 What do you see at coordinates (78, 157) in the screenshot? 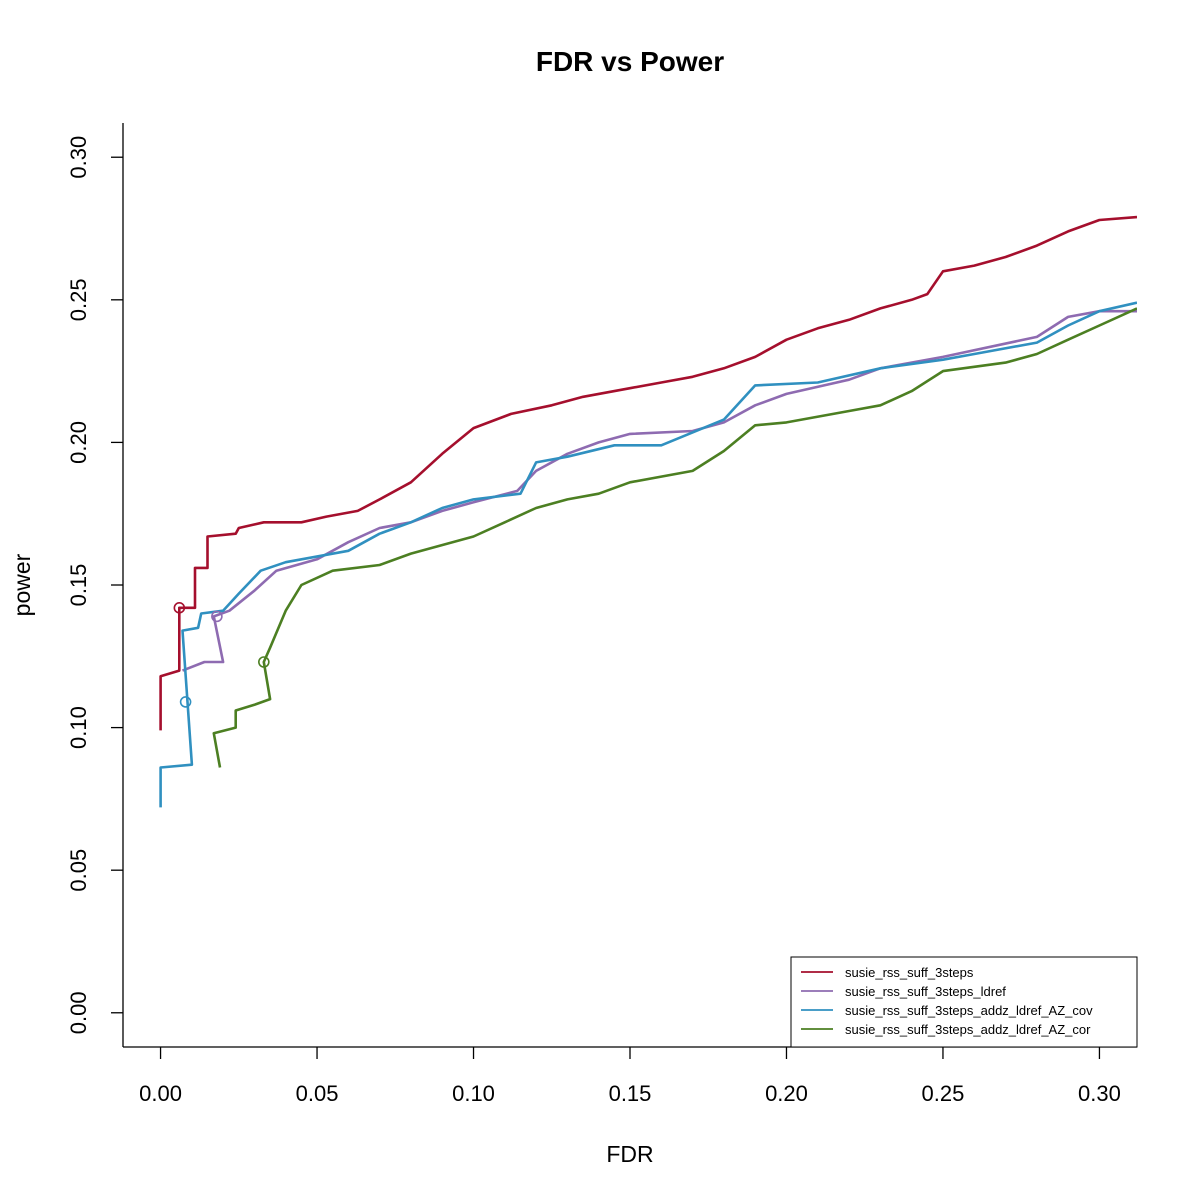
I see `y-tick-label: 0.30` at bounding box center [78, 157].